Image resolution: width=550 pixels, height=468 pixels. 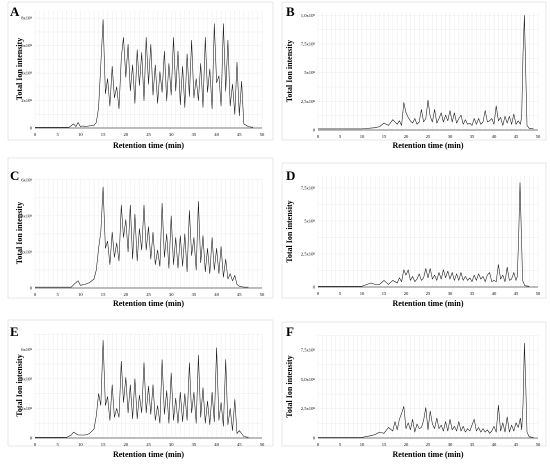 I want to click on tic-trace-f, so click(x=426, y=390).